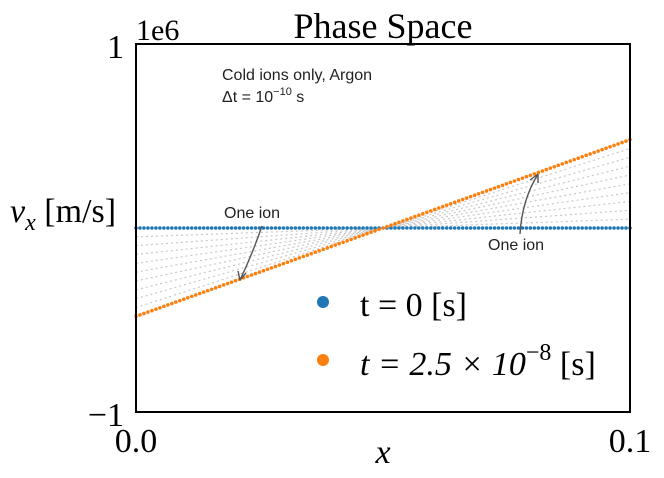  What do you see at coordinates (18, 211) in the screenshot?
I see `y-axis-label-main: v` at bounding box center [18, 211].